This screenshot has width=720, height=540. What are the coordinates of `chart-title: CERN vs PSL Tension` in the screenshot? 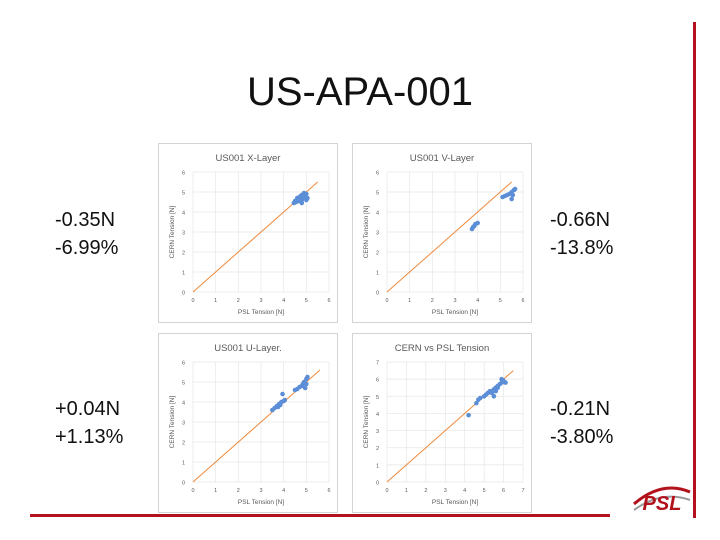 It's located at (442, 348).